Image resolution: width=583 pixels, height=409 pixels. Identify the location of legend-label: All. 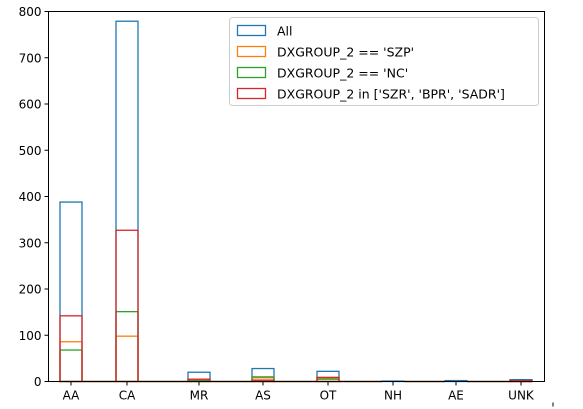
(285, 31).